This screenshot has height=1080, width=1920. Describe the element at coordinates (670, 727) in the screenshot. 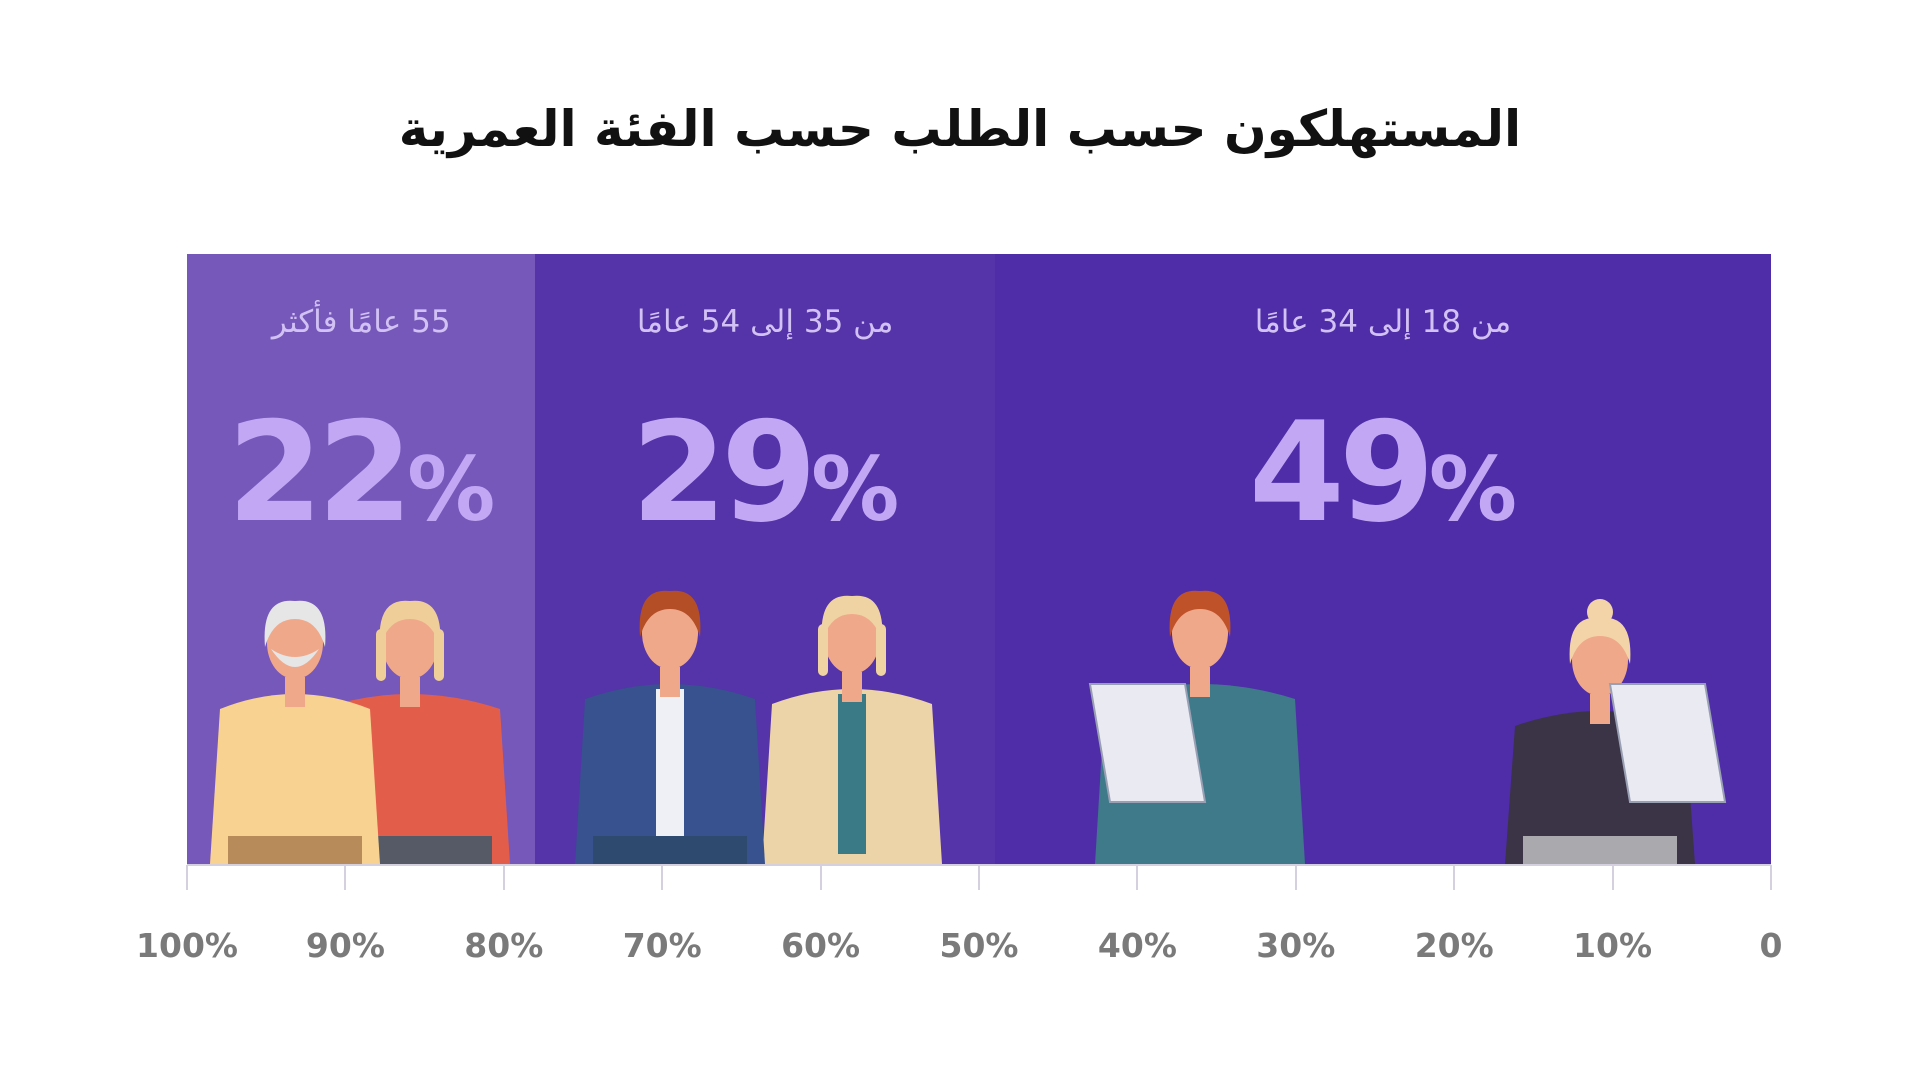

I see `man-in-blazer-icon` at that location.